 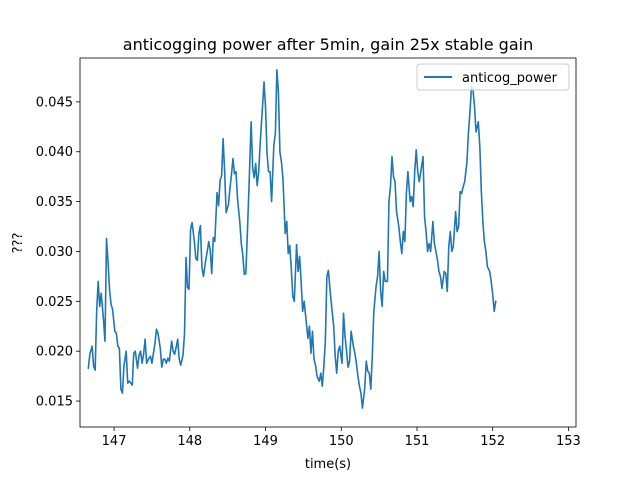 What do you see at coordinates (189, 441) in the screenshot?
I see `x-tick-label: 148` at bounding box center [189, 441].